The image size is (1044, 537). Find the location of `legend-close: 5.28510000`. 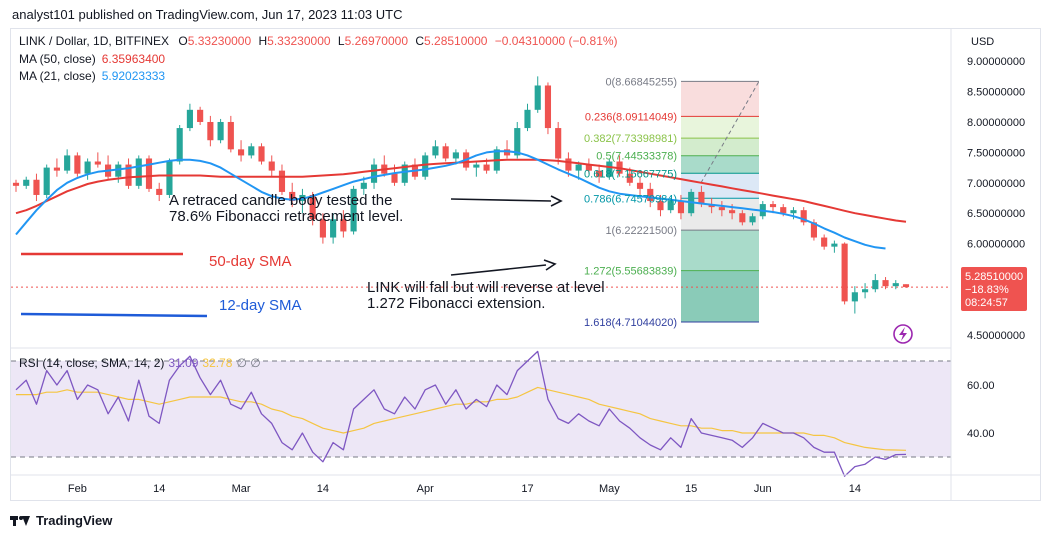

legend-close: 5.28510000 is located at coordinates (456, 41).